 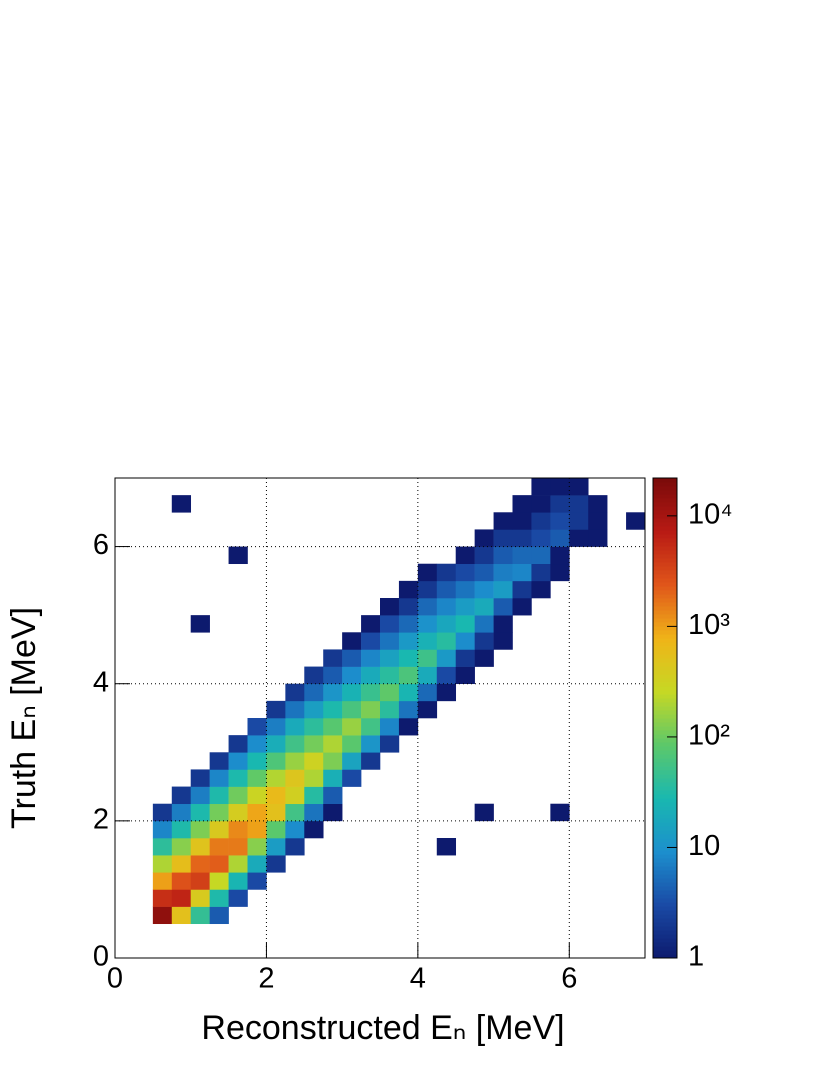 What do you see at coordinates (382, 1028) in the screenshot?
I see `x-axis-title: Reconstructed Eₙ [MeV]` at bounding box center [382, 1028].